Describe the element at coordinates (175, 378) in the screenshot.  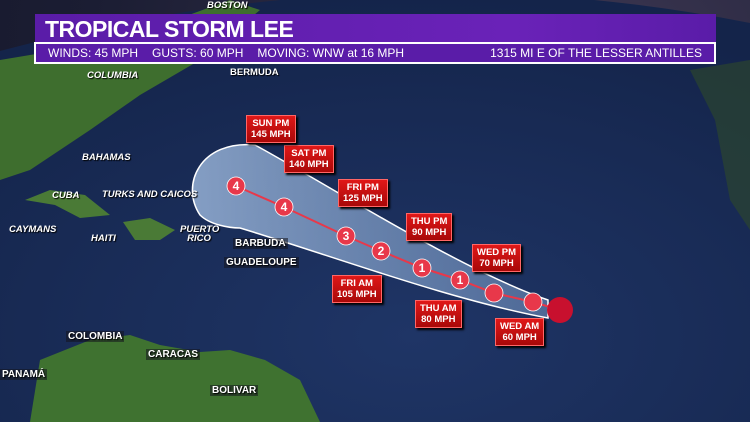
I see `south-america-land` at that location.